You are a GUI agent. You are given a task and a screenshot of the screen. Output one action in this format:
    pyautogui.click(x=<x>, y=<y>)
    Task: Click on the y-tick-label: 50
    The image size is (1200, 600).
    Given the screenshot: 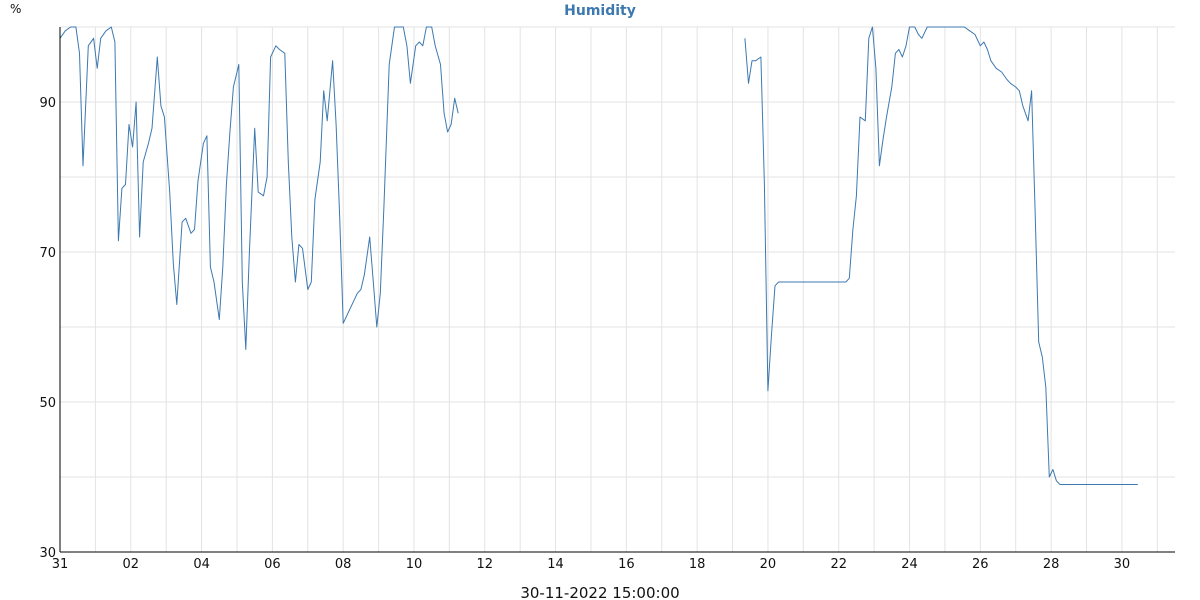 What is the action you would take?
    pyautogui.click(x=47, y=403)
    